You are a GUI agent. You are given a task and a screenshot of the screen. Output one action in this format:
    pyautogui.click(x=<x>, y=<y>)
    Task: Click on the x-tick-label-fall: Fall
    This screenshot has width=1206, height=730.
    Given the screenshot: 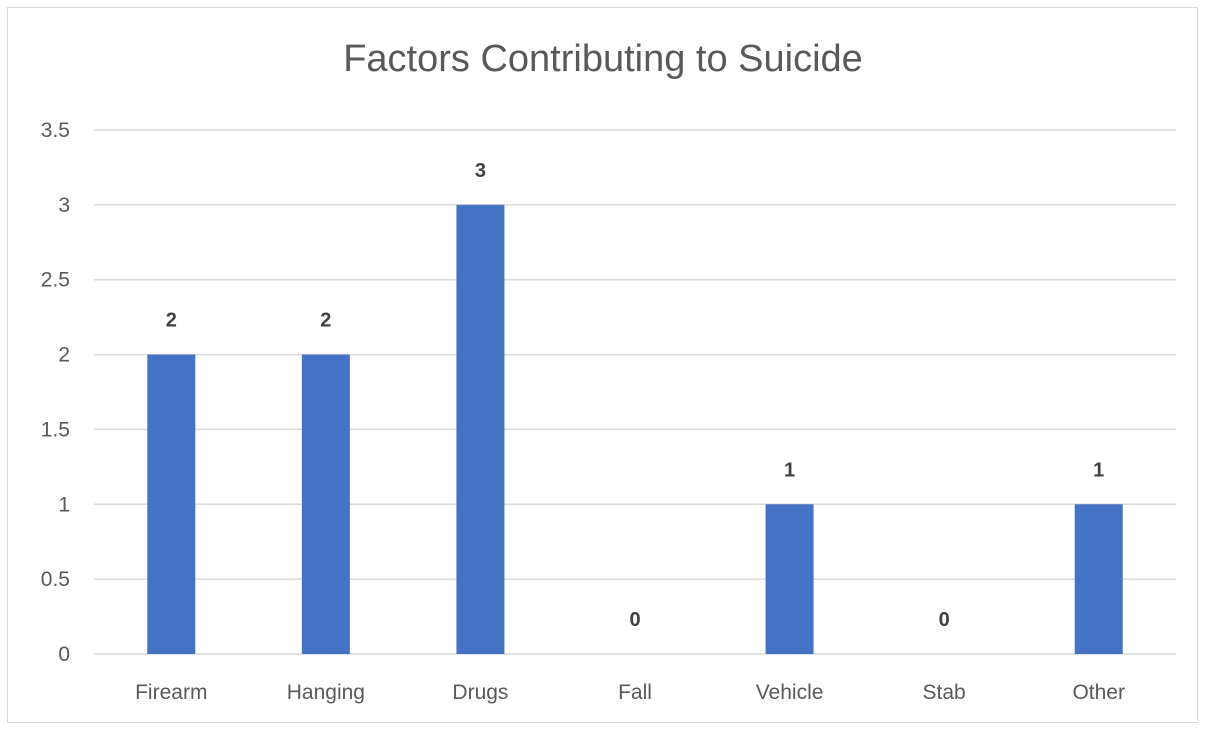 What is the action you would take?
    pyautogui.click(x=635, y=692)
    